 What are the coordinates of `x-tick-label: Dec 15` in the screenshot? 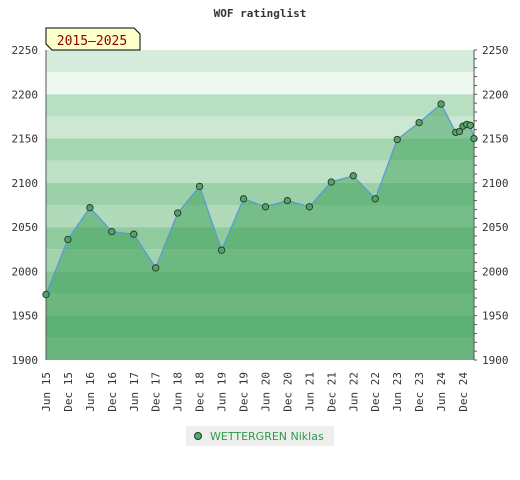 It's located at (68, 392).